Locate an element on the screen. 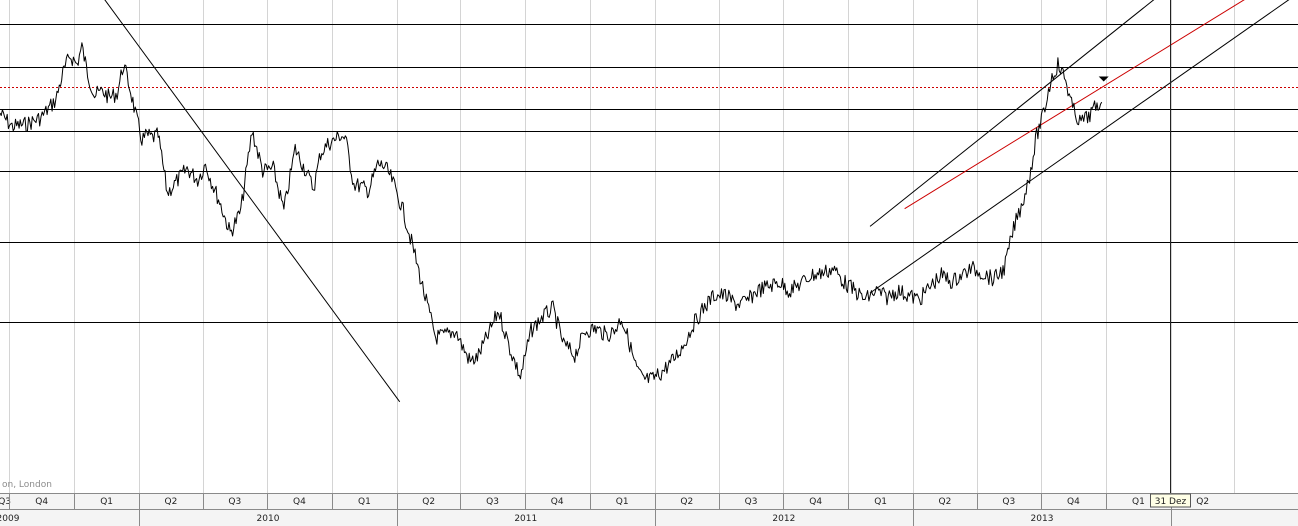 Image resolution: width=1298 pixels, height=526 pixels. last-price-marker is located at coordinates (1103, 79).